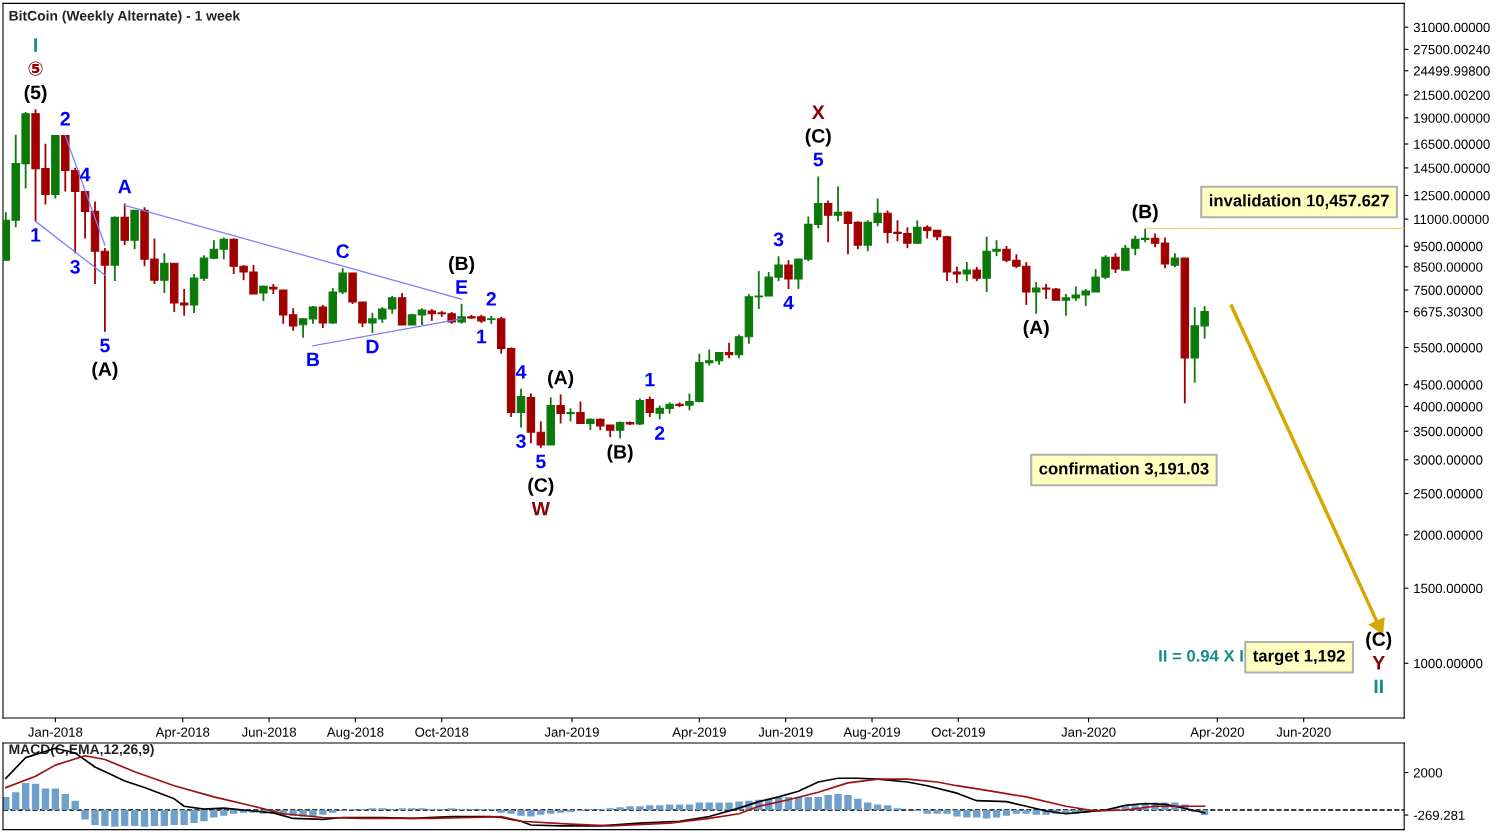  Describe the element at coordinates (35, 45) in the screenshot. I see `annotation: I` at that location.